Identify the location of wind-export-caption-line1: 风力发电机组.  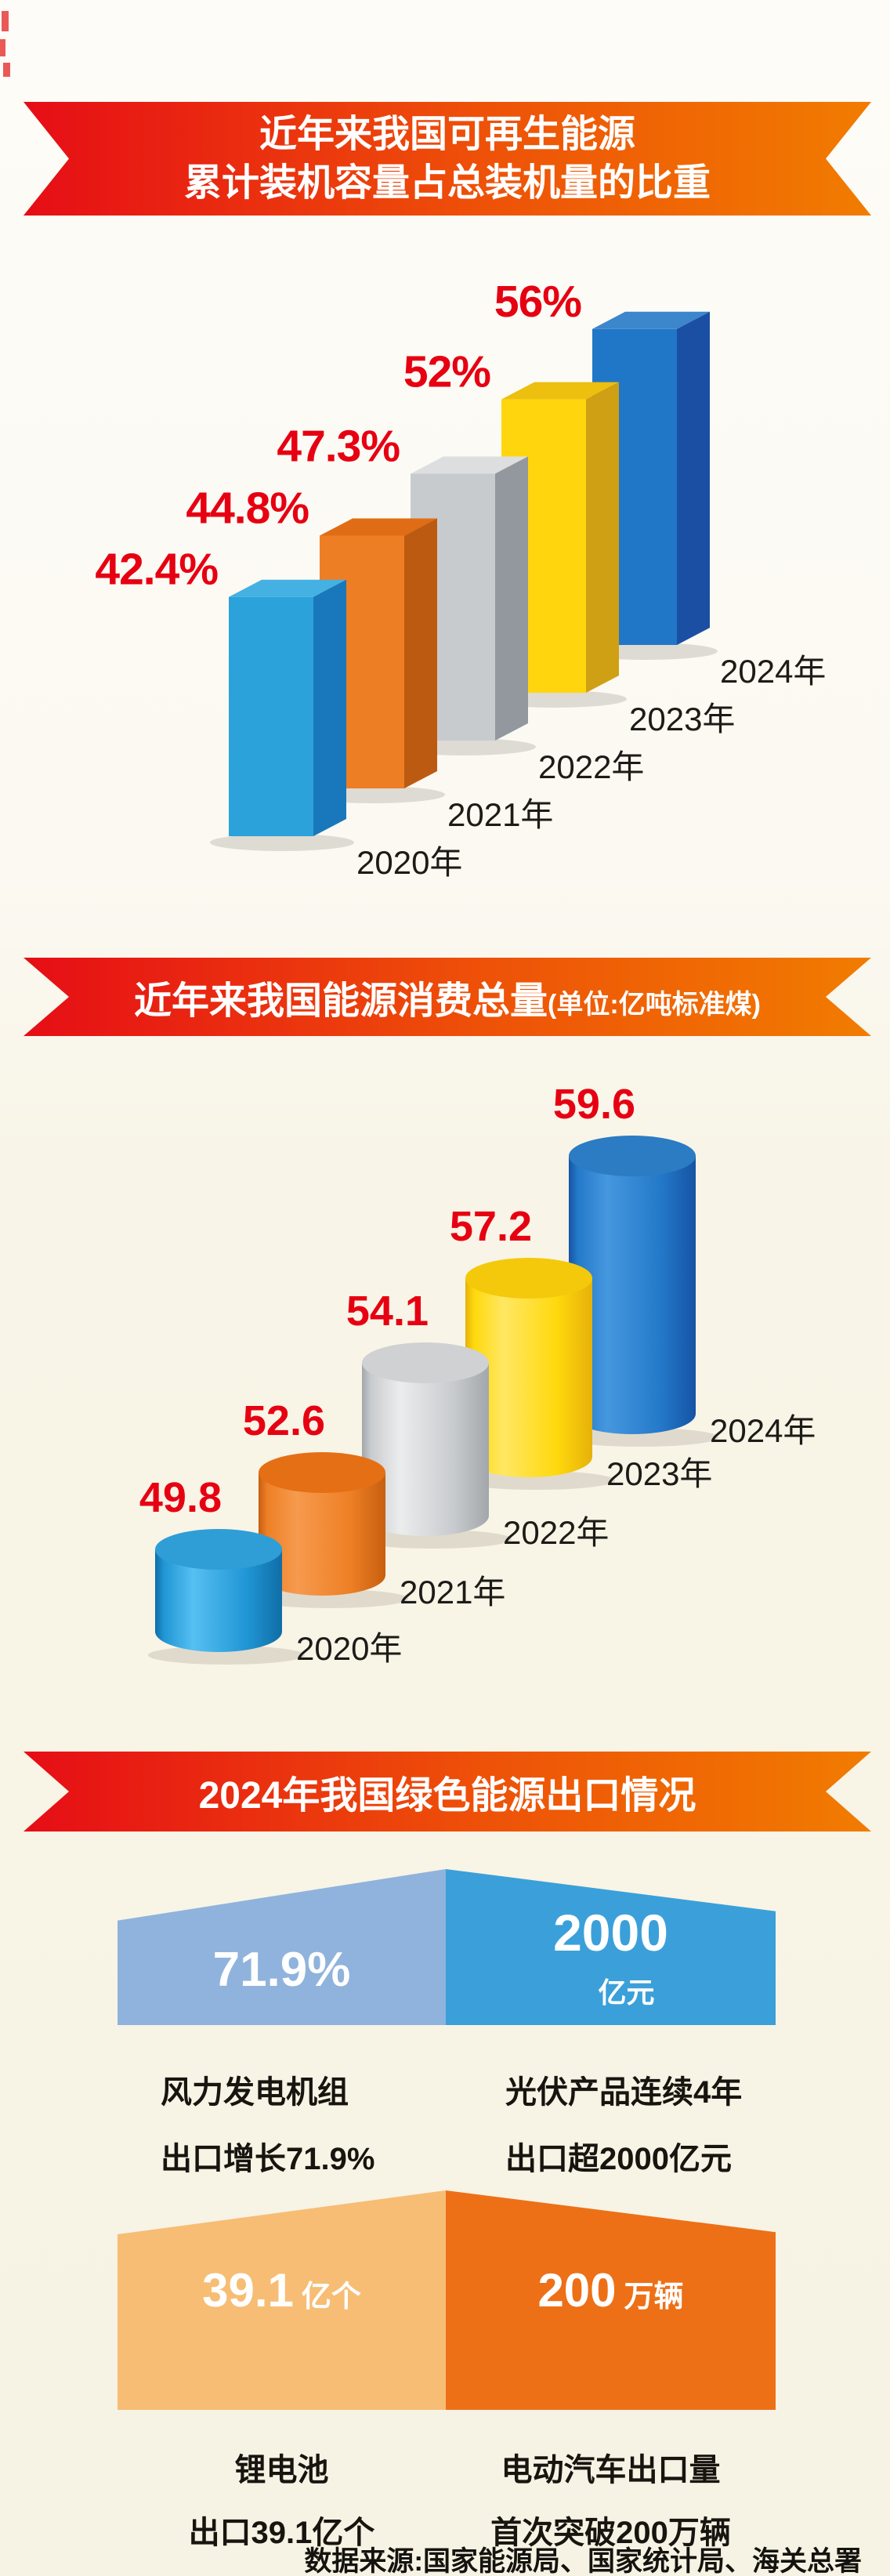
(255, 2092).